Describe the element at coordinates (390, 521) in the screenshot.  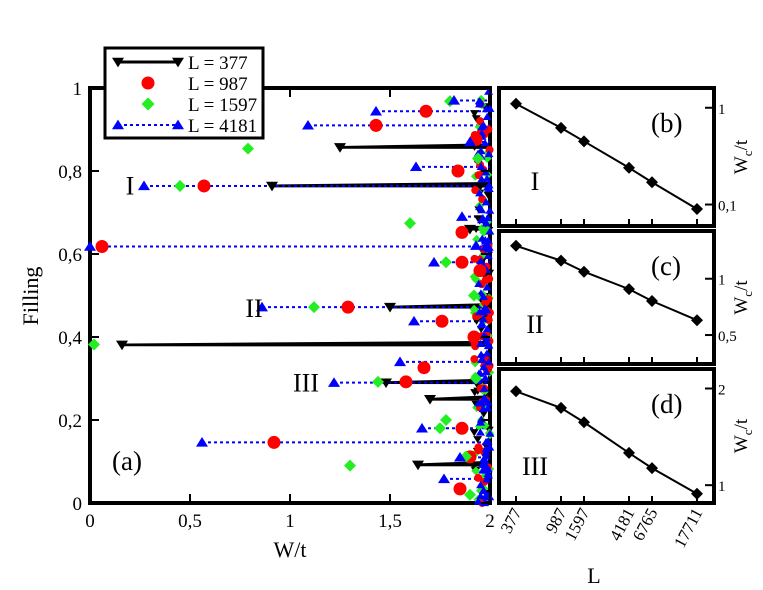
I see `x-tick-label: 1,5` at that location.